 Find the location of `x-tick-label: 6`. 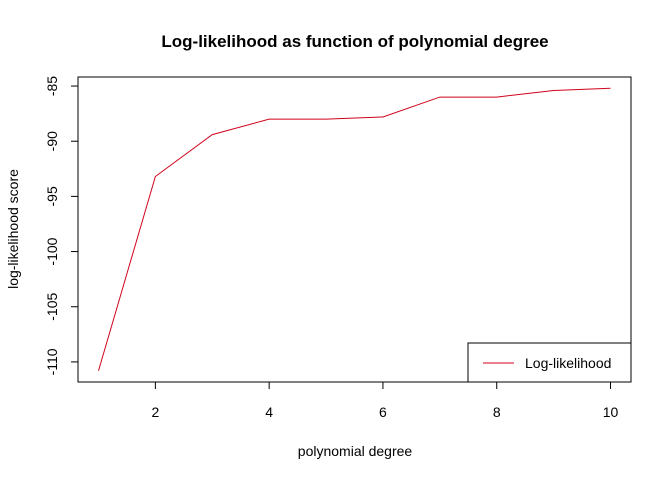

x-tick-label: 6 is located at coordinates (383, 412).